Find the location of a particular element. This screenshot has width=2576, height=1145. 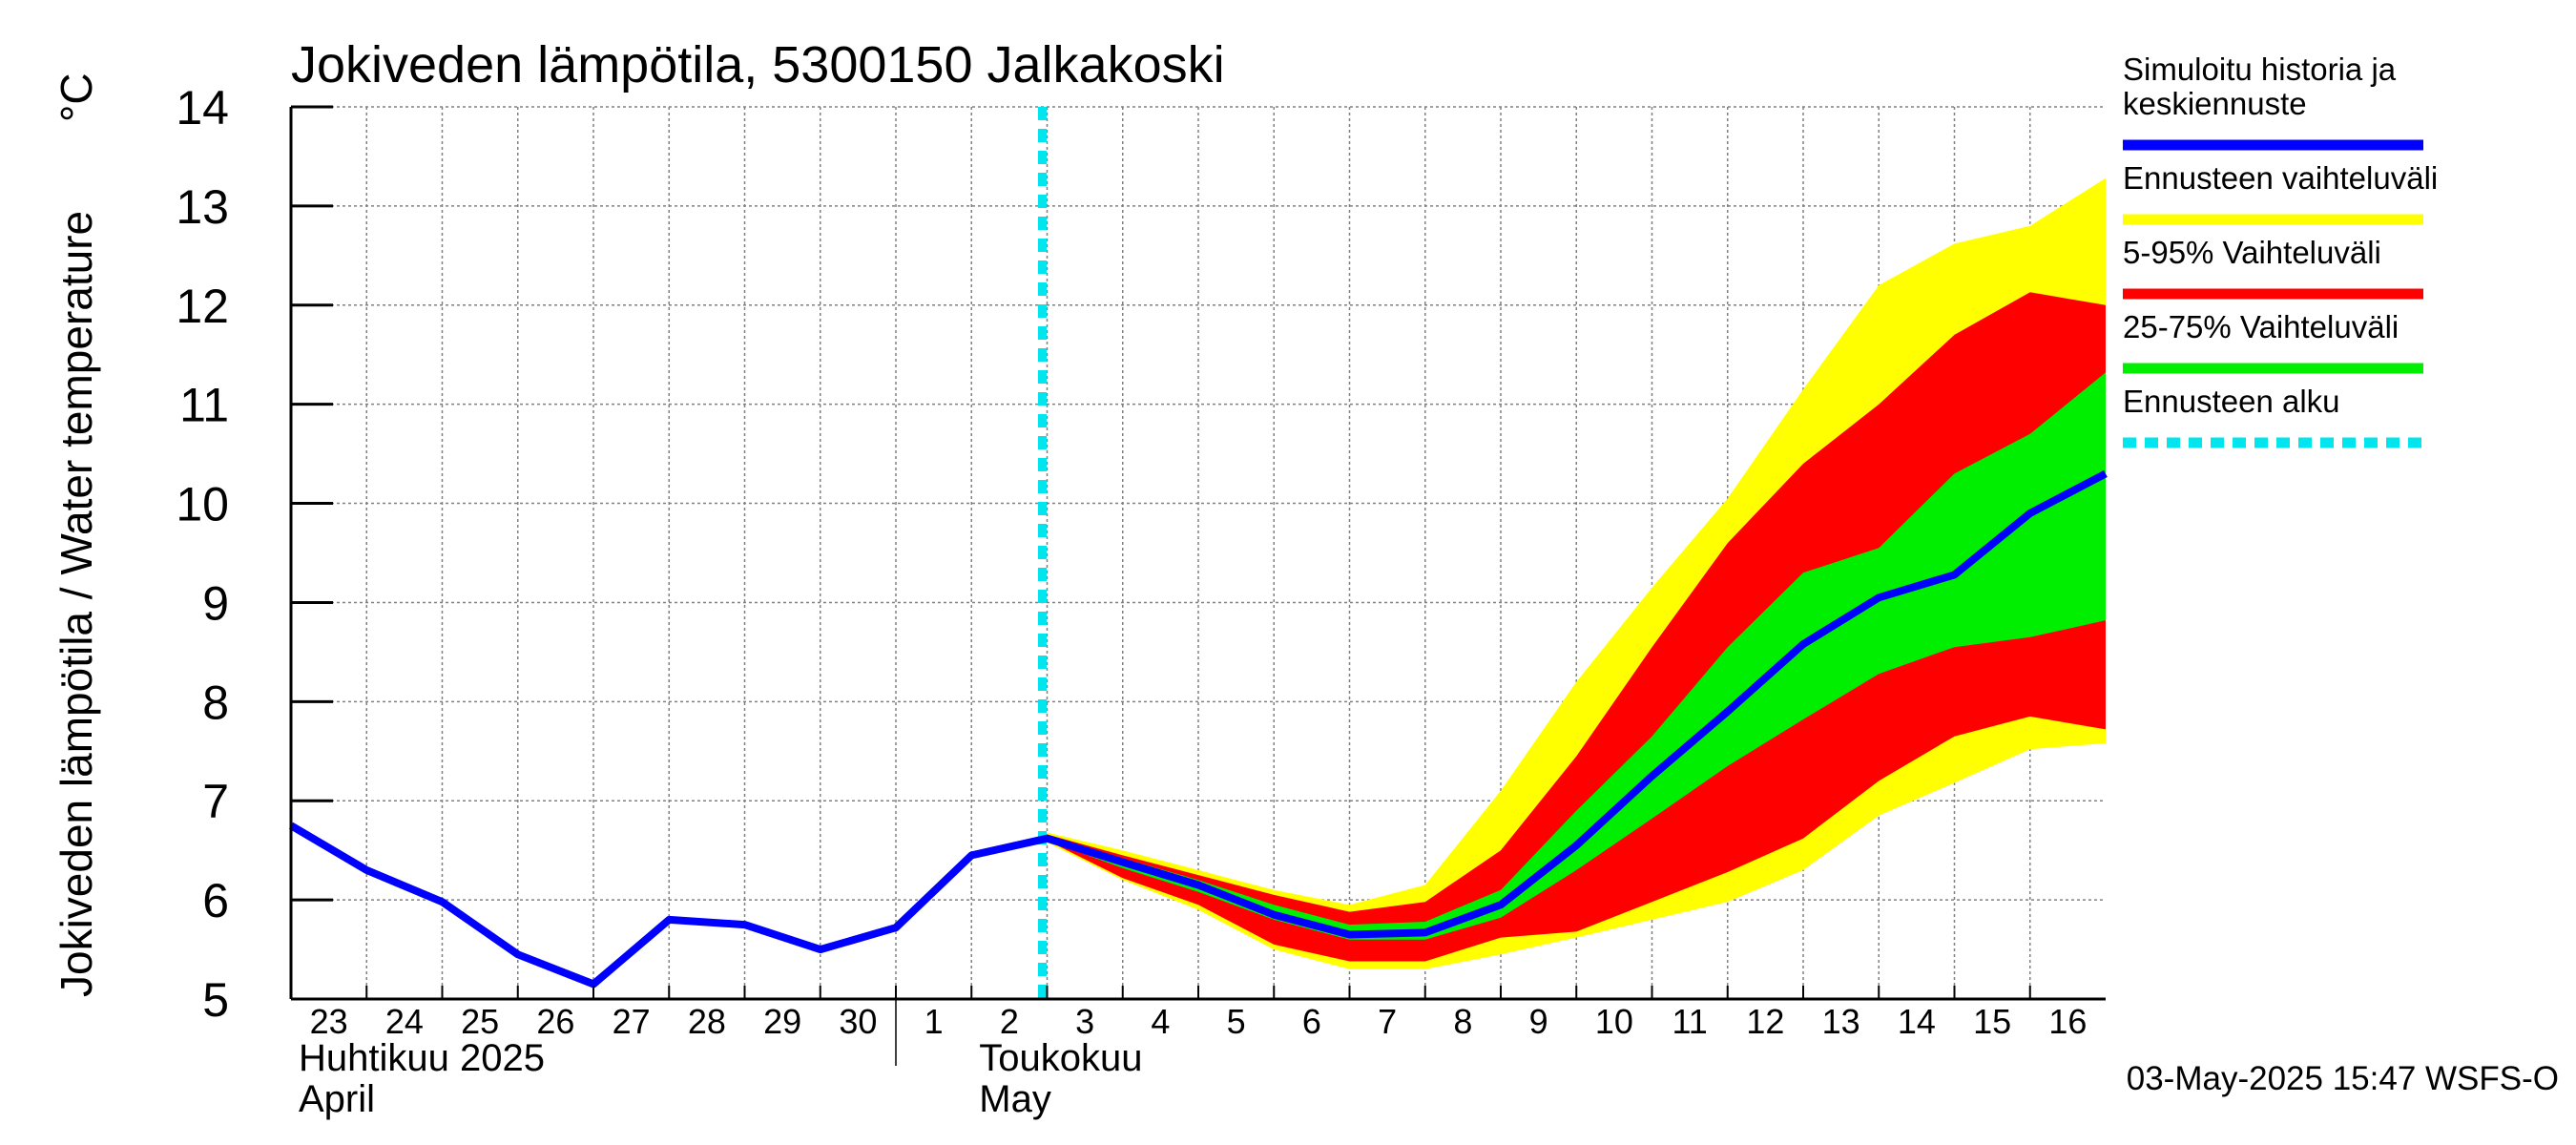

legend-label: 25-75% Vaihteluväli is located at coordinates (2261, 326).